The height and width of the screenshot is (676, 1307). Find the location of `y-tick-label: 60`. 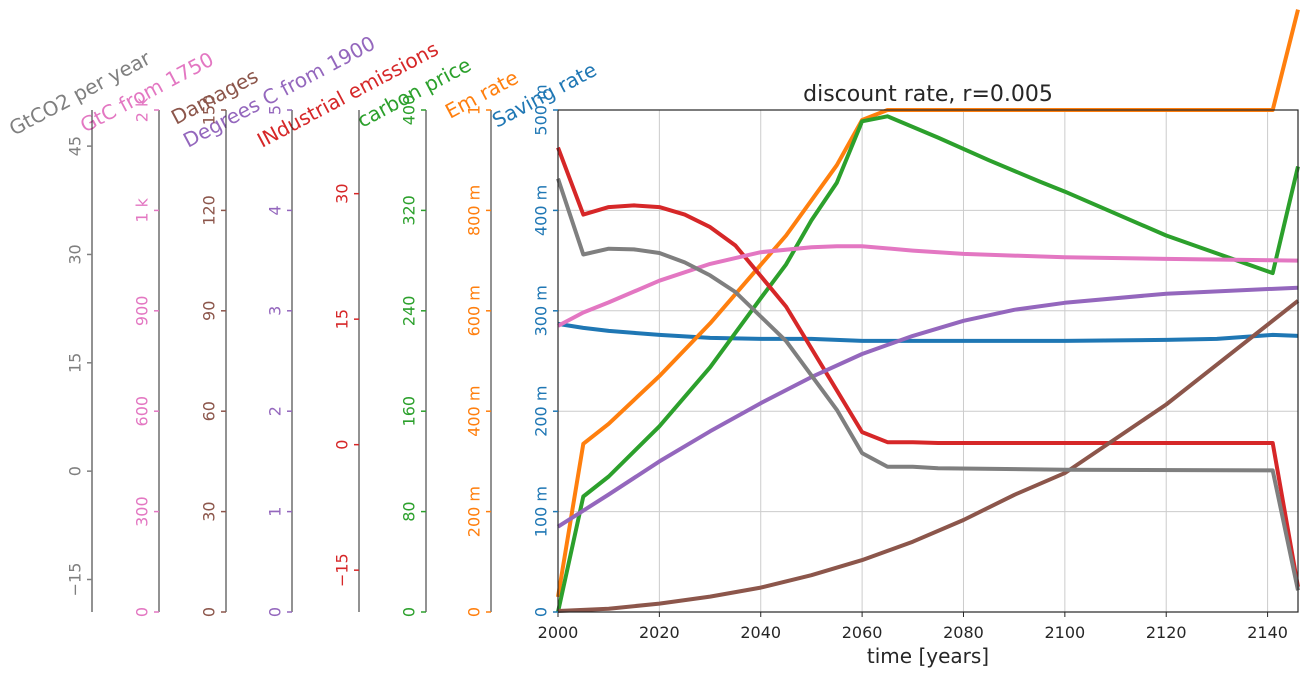

y-tick-label: 60 is located at coordinates (209, 411).